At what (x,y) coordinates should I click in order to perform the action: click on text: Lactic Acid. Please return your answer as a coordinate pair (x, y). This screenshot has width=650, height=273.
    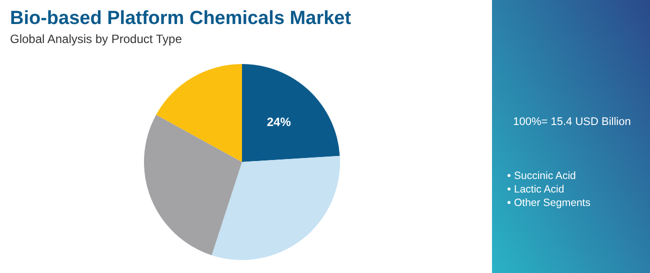
    Looking at the image, I should click on (539, 190).